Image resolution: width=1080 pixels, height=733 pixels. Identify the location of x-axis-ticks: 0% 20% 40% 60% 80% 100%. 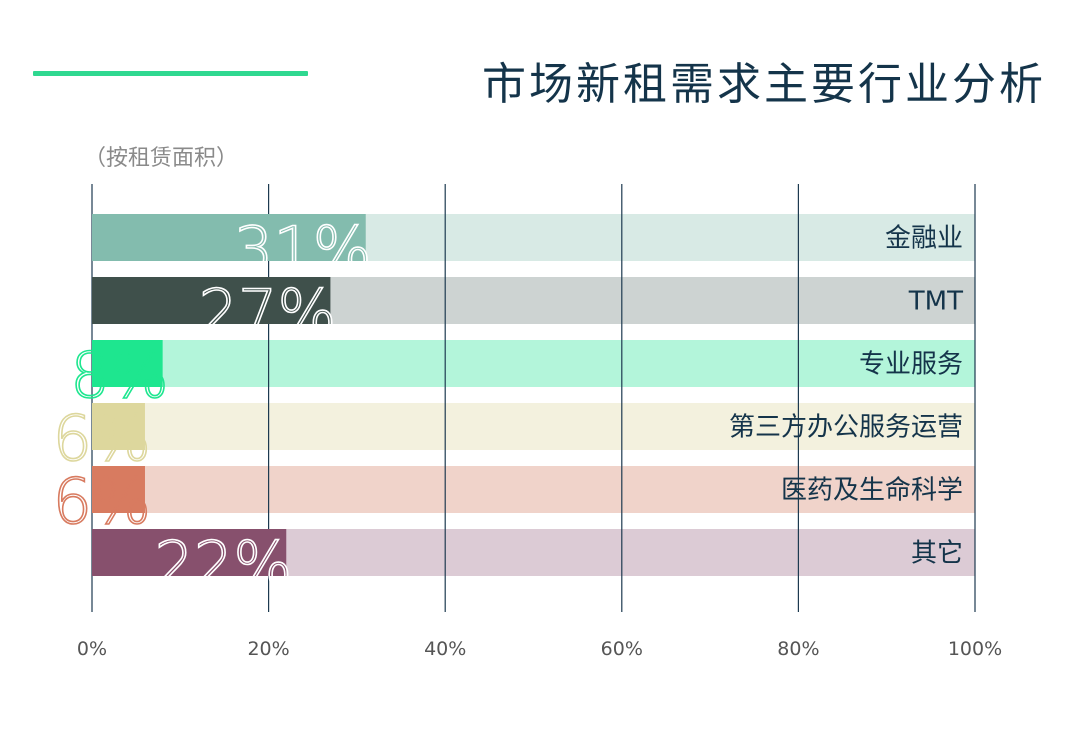
(539, 649).